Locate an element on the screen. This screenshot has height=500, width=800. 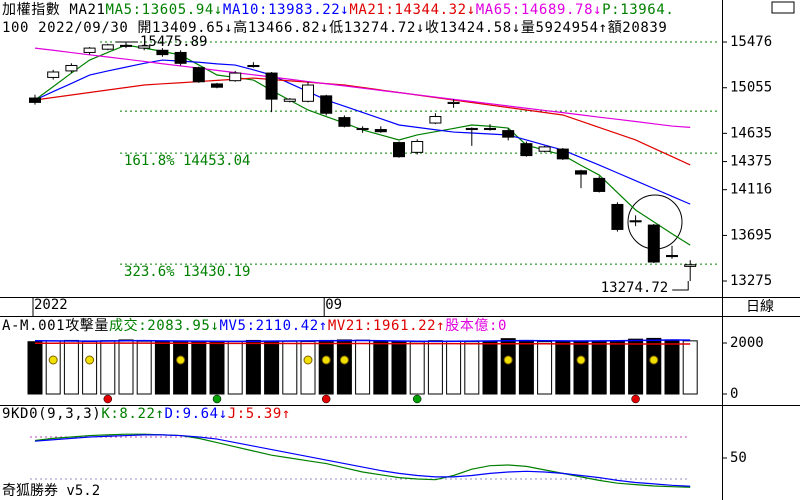
legend-item: MA65:14689.78↓ is located at coordinates (539, 10).